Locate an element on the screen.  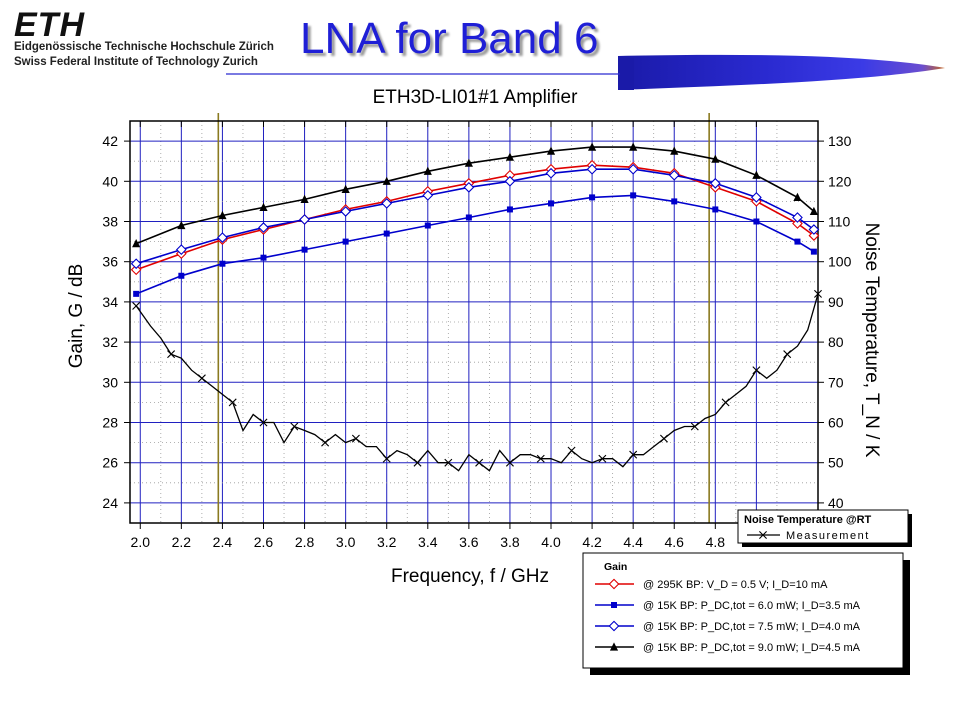
y2-tick-label: 90 is located at coordinates (836, 302).